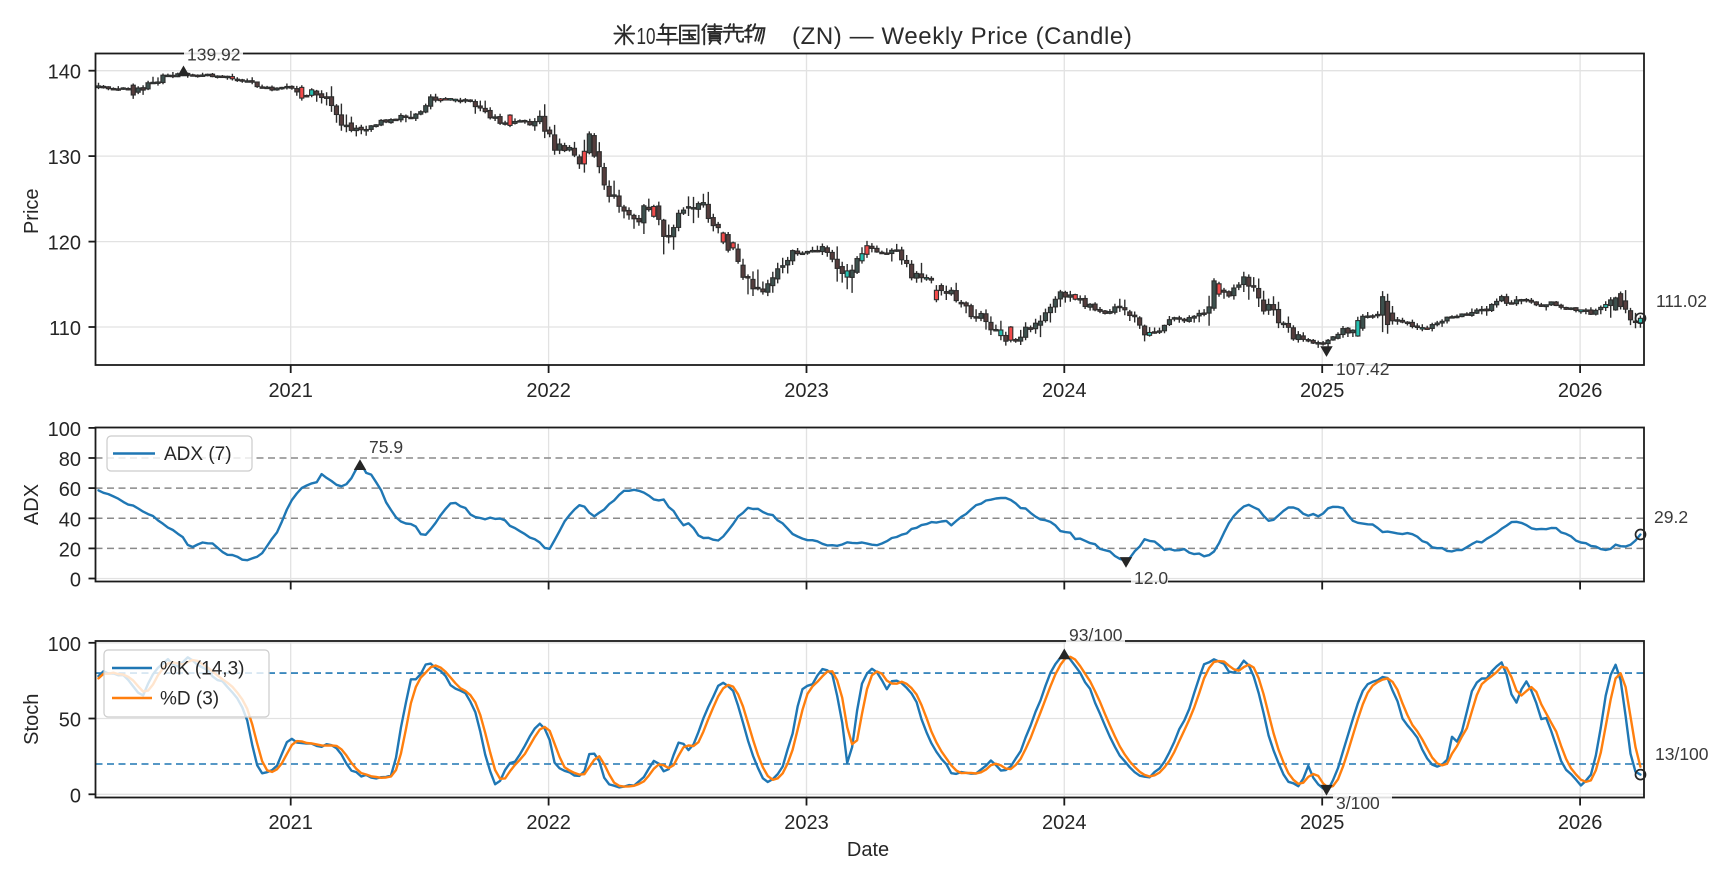  Describe the element at coordinates (202, 669) in the screenshot. I see `svg-text: %K (14,3)` at that location.